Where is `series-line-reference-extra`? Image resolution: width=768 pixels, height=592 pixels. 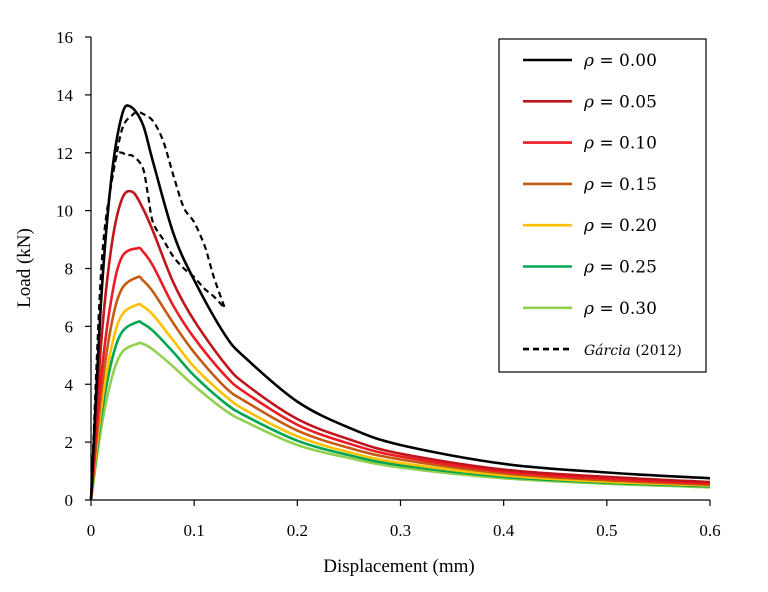 series-line-reference-extra is located at coordinates (168, 210).